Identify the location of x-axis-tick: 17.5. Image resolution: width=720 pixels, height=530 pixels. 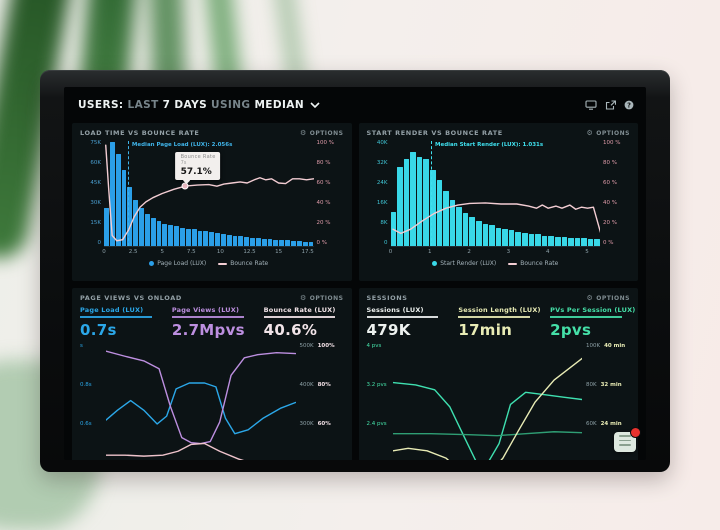
(307, 252).